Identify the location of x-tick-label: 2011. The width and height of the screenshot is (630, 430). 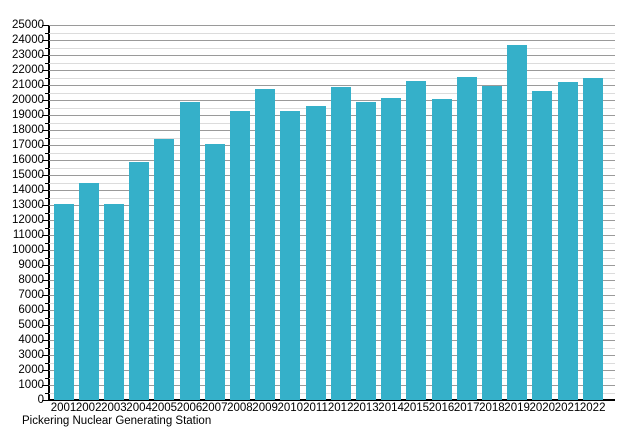
(315, 408).